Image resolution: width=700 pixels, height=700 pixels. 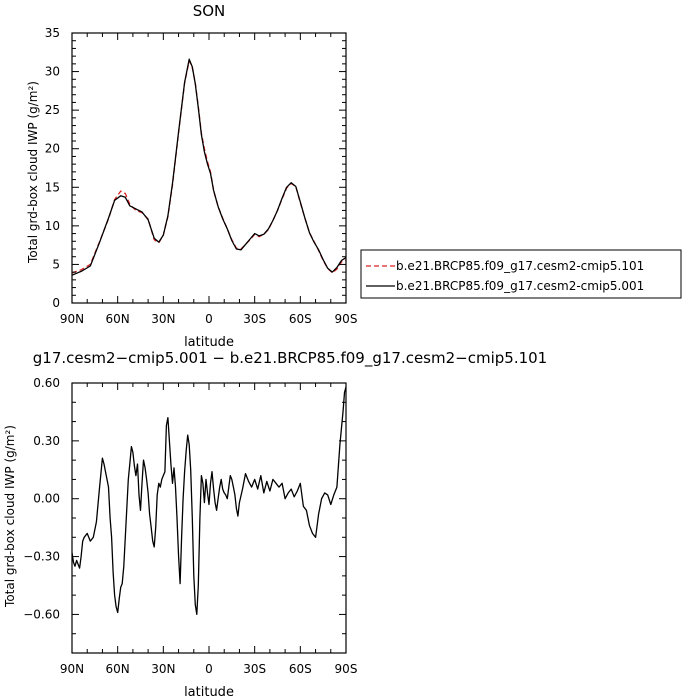 What do you see at coordinates (33, 172) in the screenshot?
I see `chart-top-ylabel: Total grd-box cloud IWP (g/m²)` at bounding box center [33, 172].